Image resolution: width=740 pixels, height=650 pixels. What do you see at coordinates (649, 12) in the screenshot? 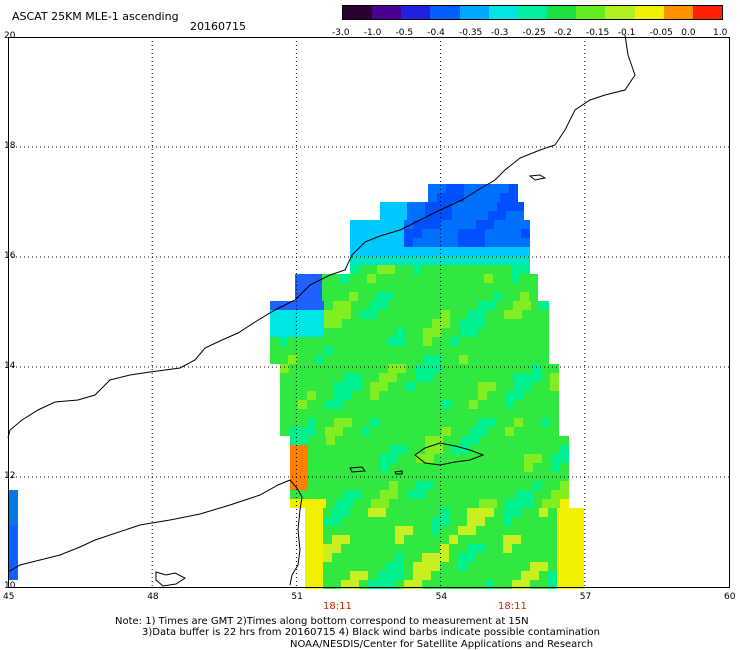
I see `colorbar-segment` at bounding box center [649, 12].